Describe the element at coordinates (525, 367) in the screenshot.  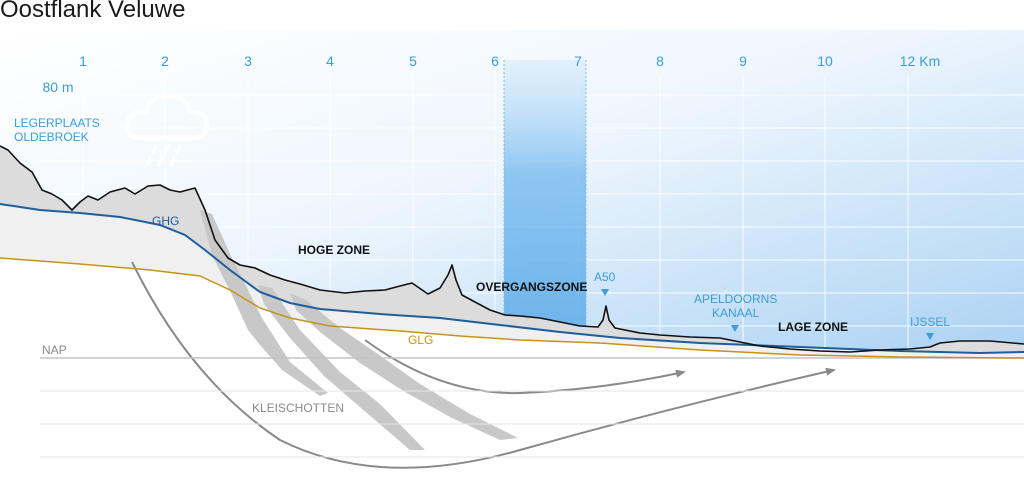
I see `shallow-flow-arrow` at that location.